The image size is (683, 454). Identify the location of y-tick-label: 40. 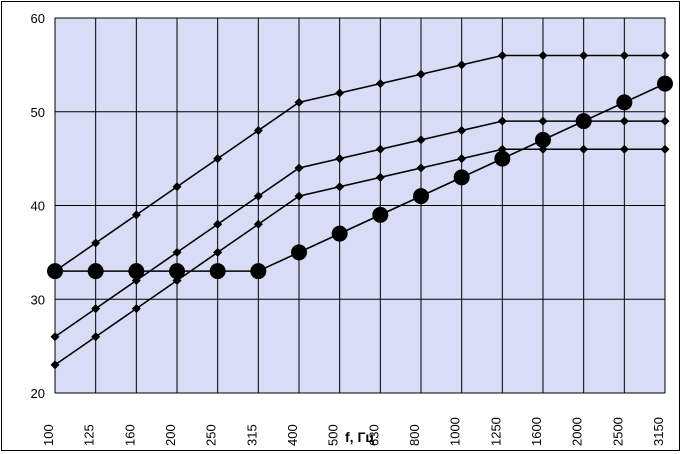
(38, 206).